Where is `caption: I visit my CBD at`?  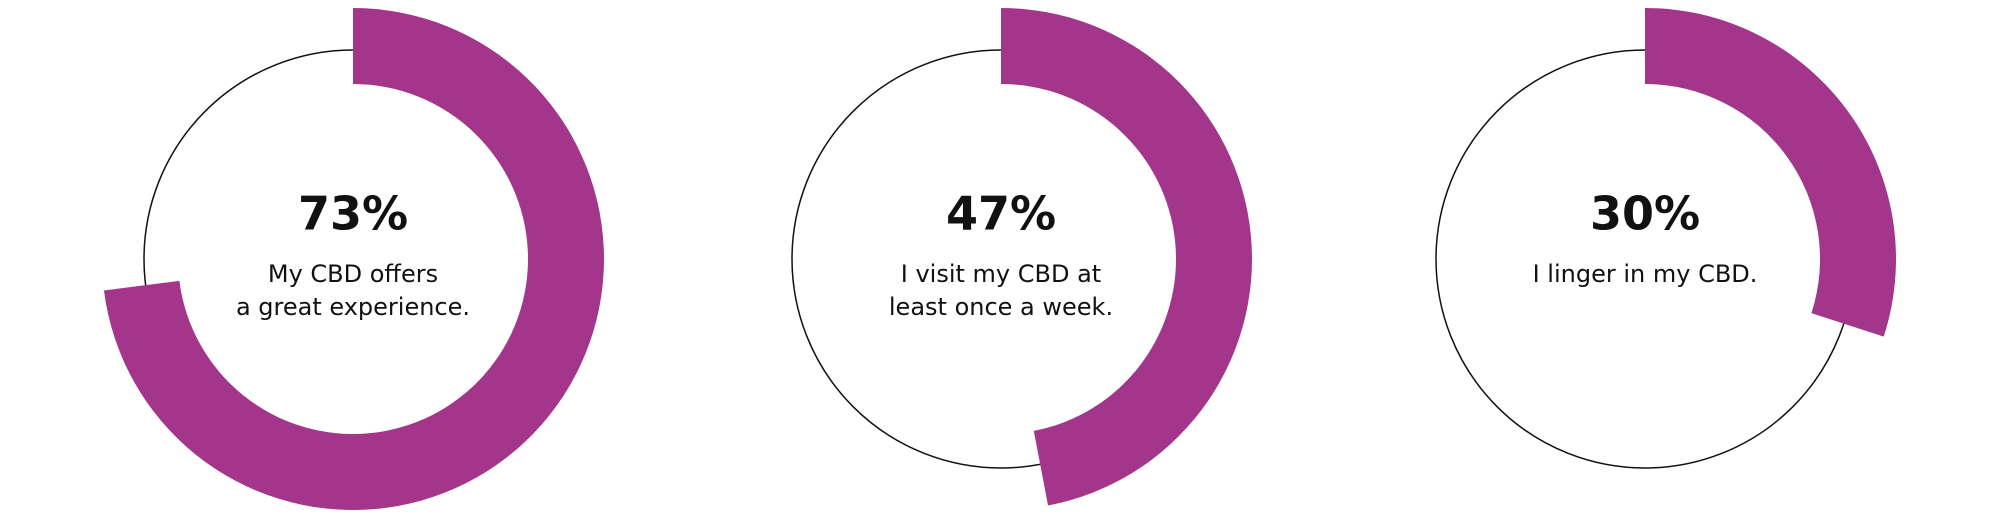 caption: I visit my CBD at is located at coordinates (1001, 274).